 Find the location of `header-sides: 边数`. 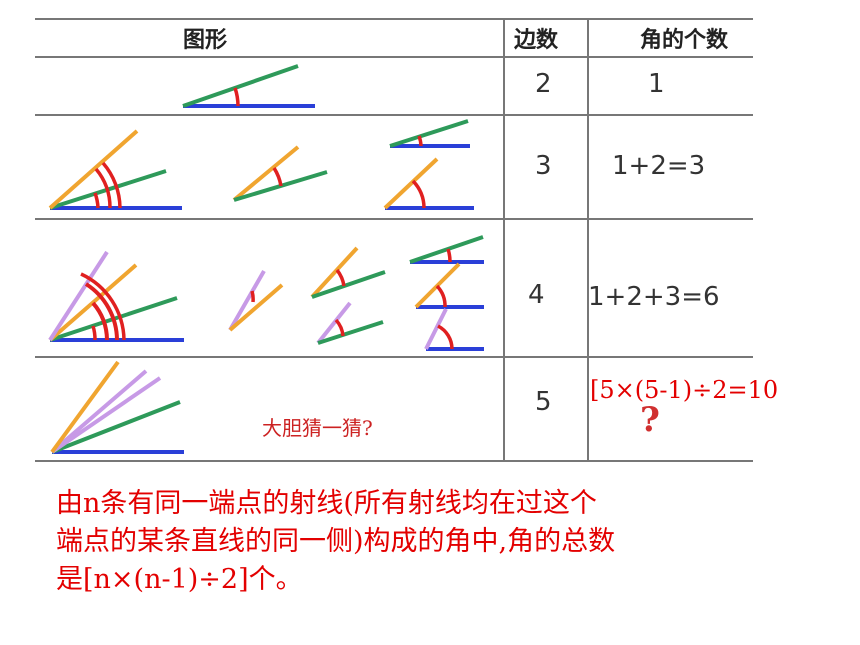

header-sides: 边数 is located at coordinates (536, 40).